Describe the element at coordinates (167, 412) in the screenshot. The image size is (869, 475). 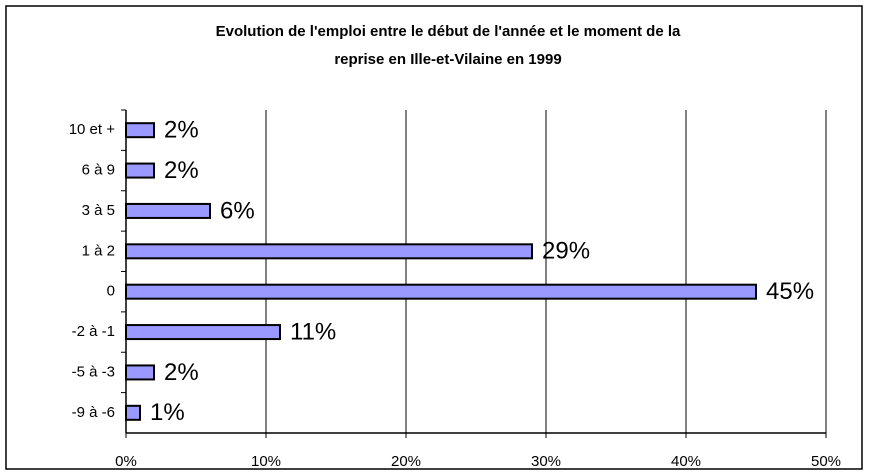
I see `value-label: 1%` at that location.